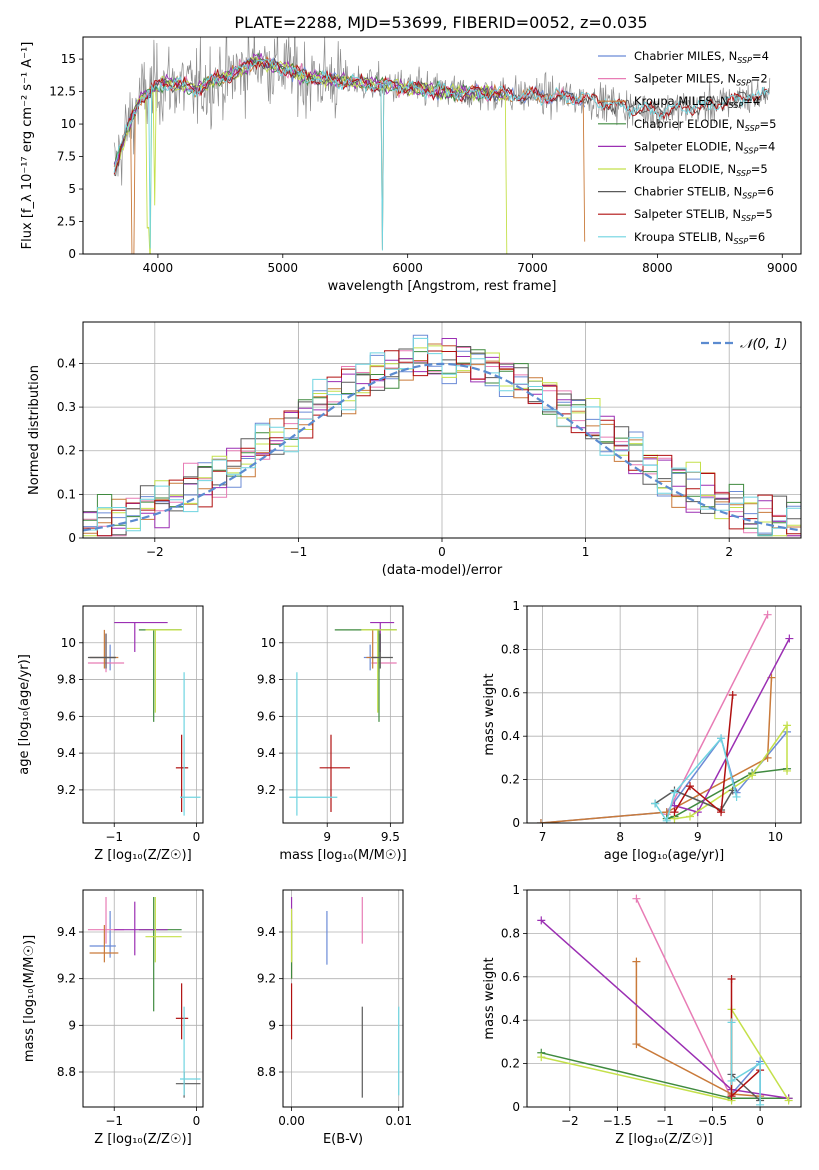 The width and height of the screenshot is (819, 1170). Describe the element at coordinates (705, 125) in the screenshot. I see `legend-label: Chabrier ELODIE, NSSP=5` at that location.